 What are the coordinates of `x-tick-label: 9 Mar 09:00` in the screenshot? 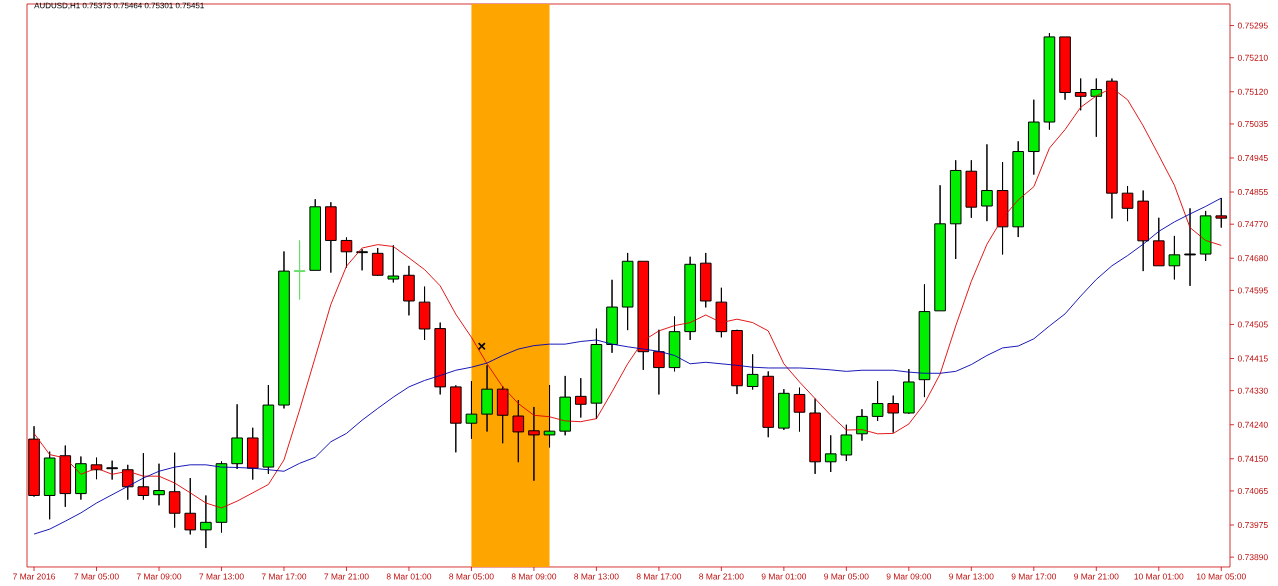 It's located at (909, 576).